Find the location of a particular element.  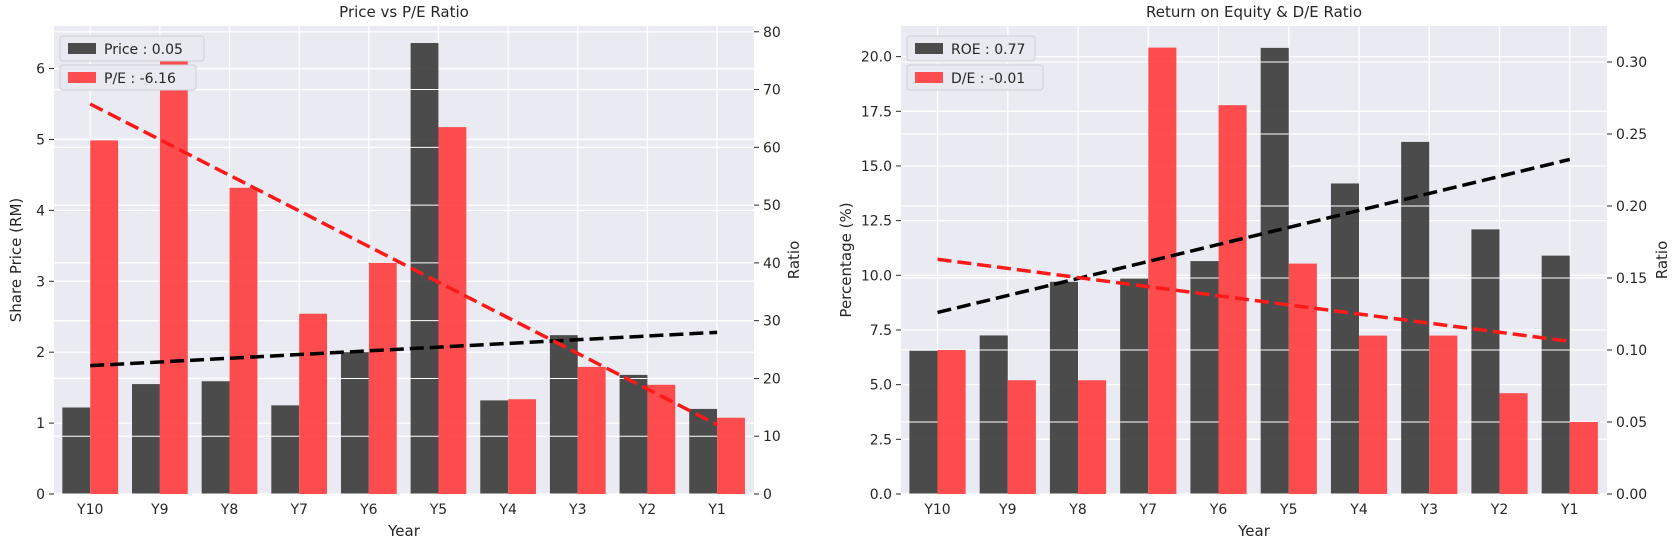

y-axis-label-left: Share Price (RM) is located at coordinates (16, 260).